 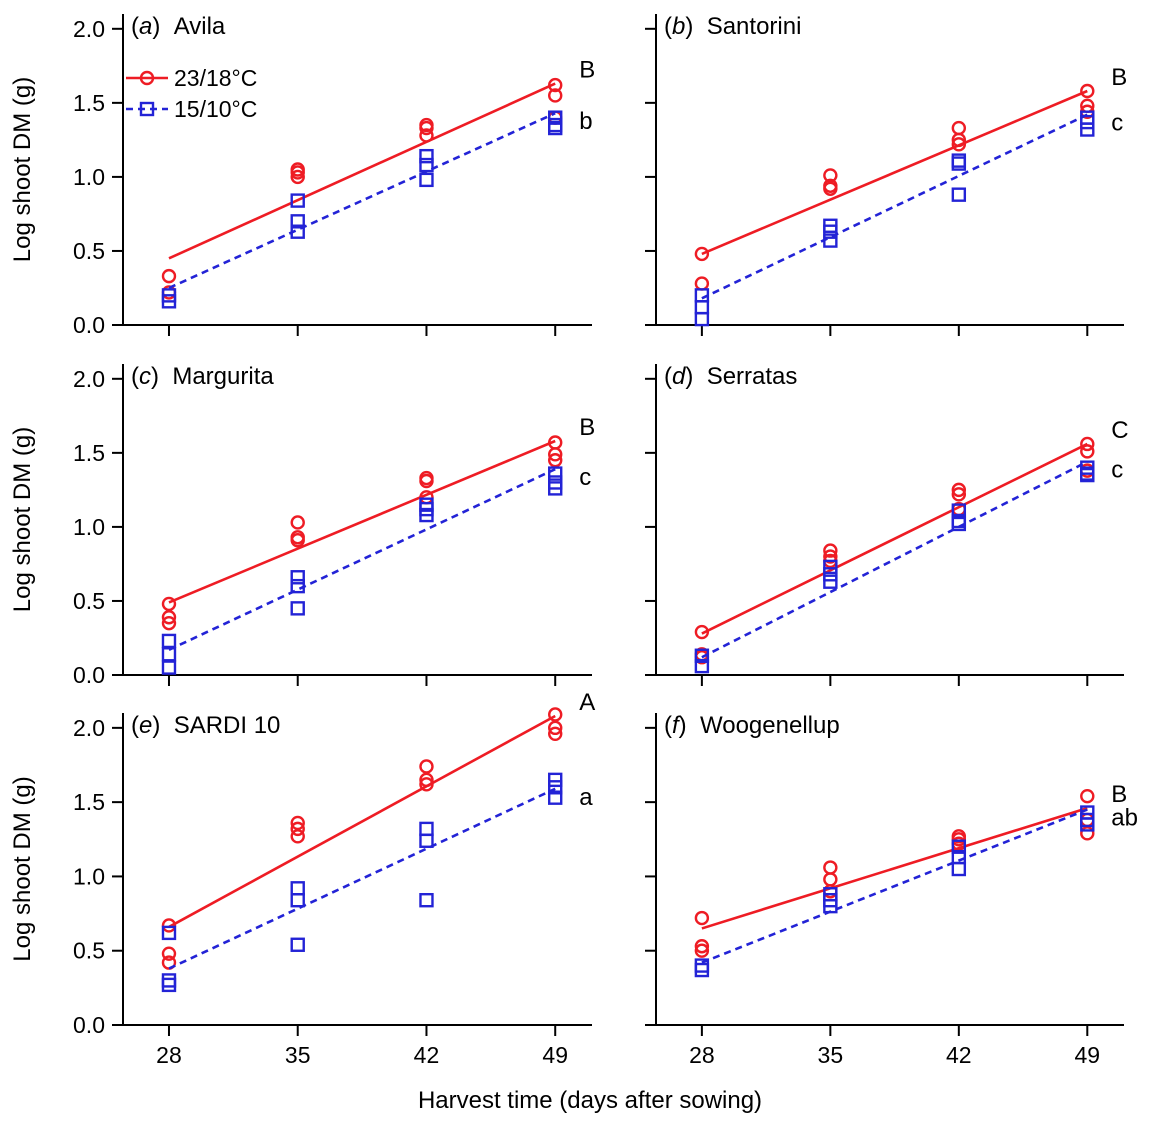 What do you see at coordinates (1124, 818) in the screenshot?
I see `significance-letter: ab` at bounding box center [1124, 818].